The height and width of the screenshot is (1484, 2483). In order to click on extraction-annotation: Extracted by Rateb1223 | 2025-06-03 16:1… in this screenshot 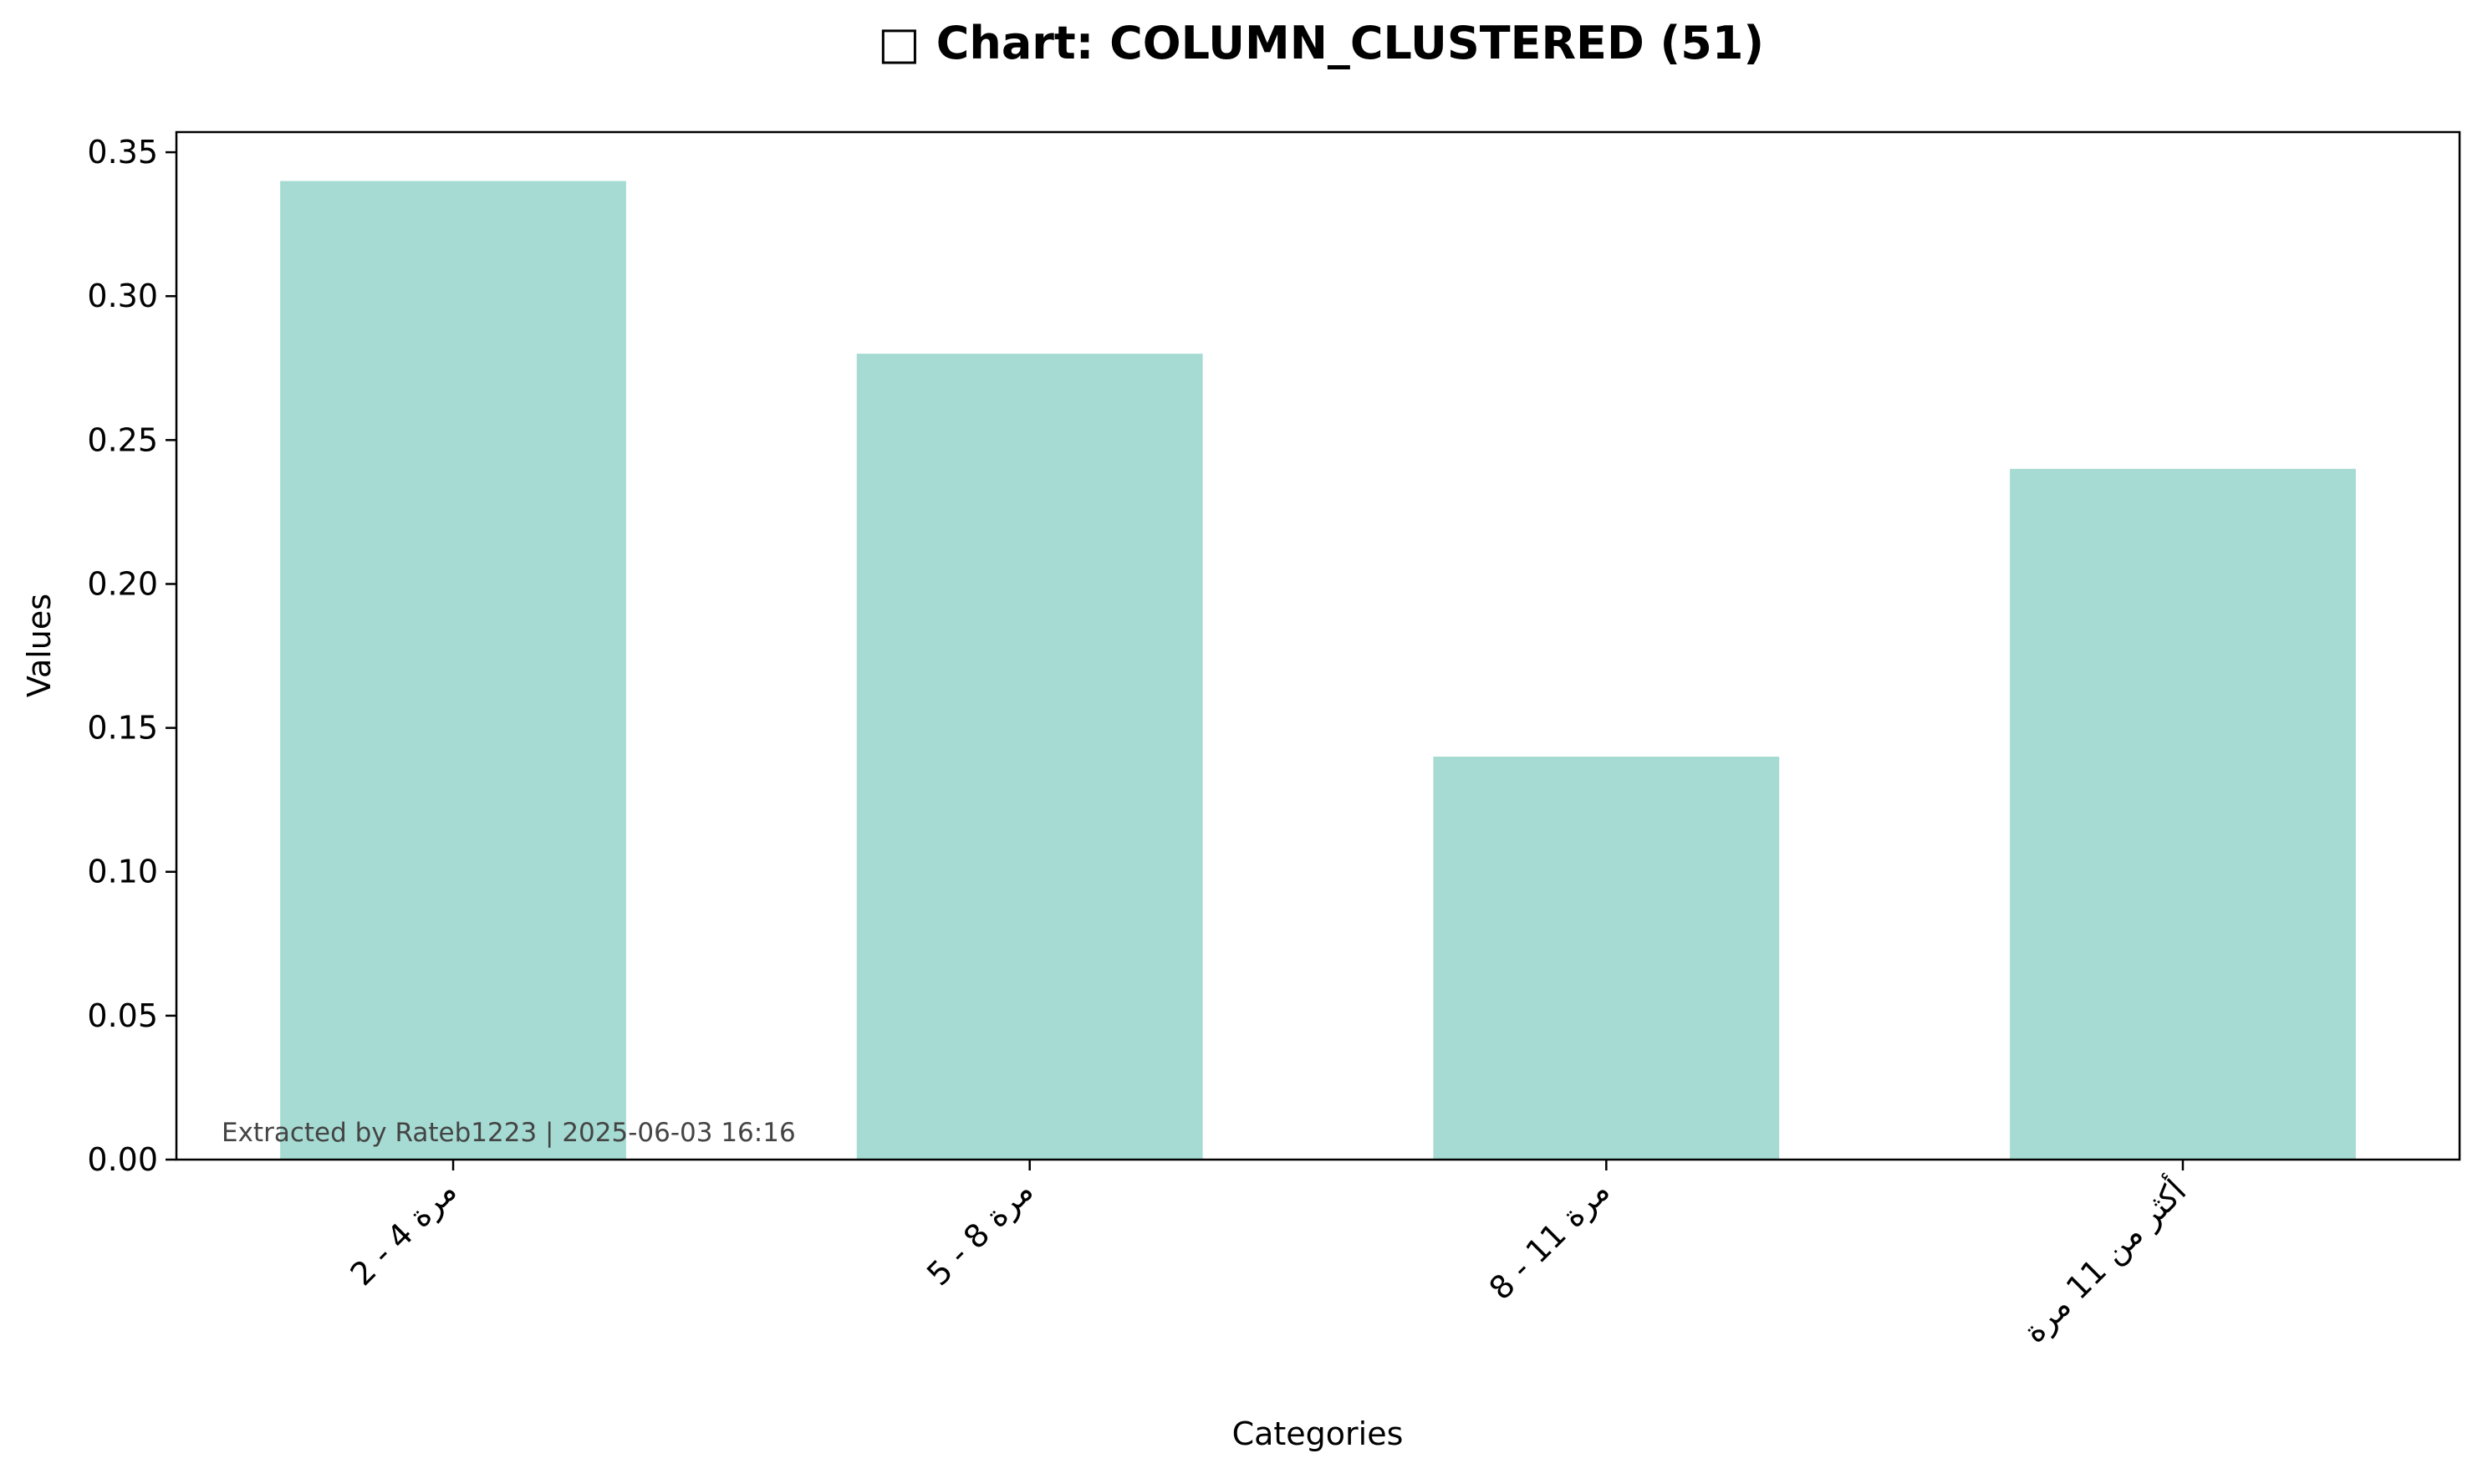, I will do `click(509, 1133)`.